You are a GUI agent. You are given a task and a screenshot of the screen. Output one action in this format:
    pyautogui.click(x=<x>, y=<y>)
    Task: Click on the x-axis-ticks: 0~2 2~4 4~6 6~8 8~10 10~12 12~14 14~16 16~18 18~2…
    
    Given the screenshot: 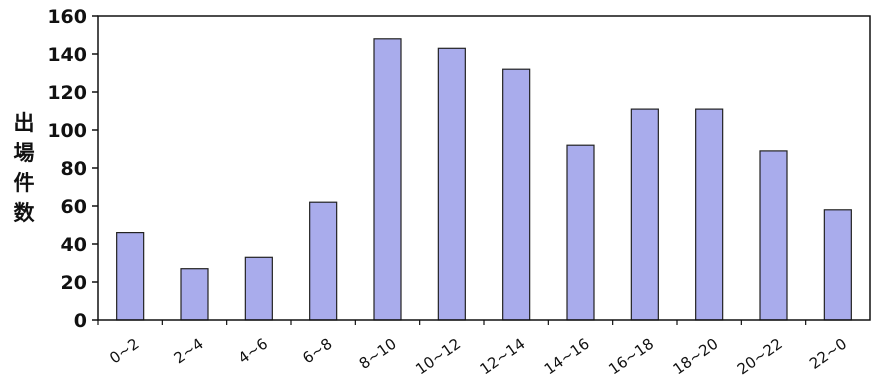 What is the action you would take?
    pyautogui.click(x=473, y=349)
    